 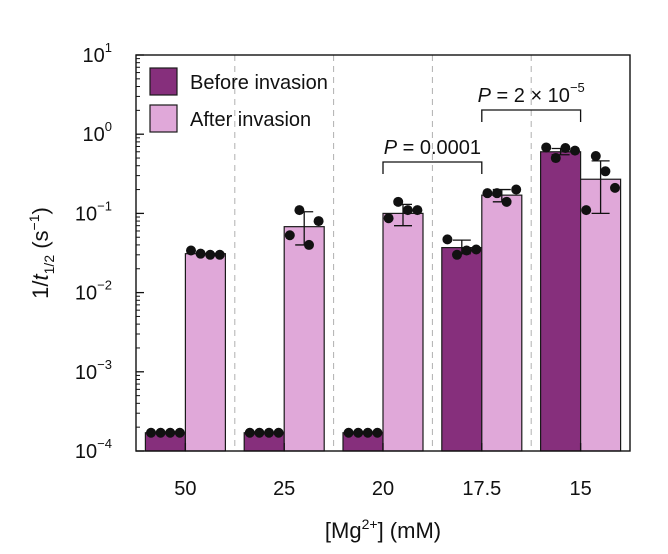 What do you see at coordinates (104, 443) in the screenshot?
I see `y-tick-exponent: −4` at bounding box center [104, 443].